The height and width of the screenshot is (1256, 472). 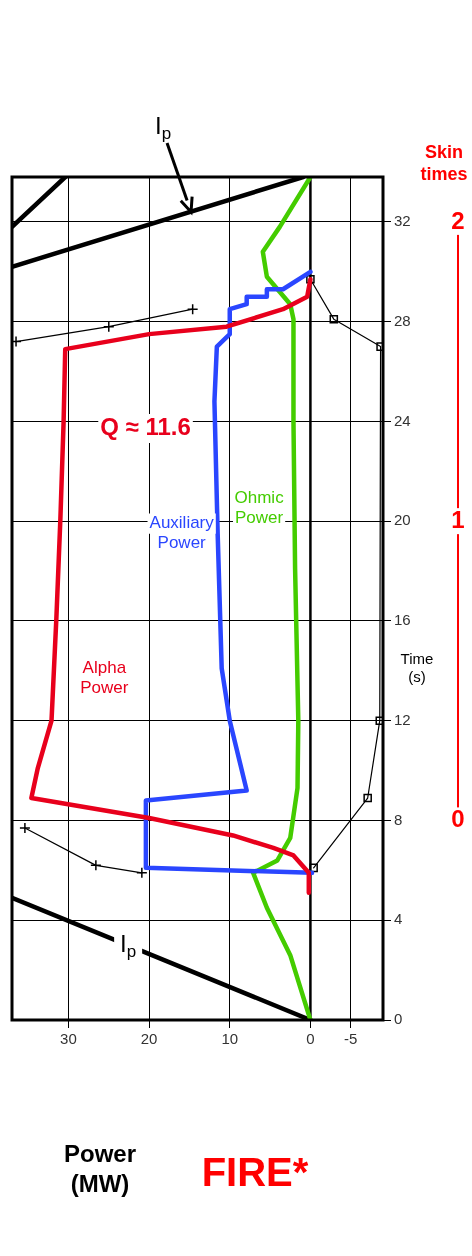 I want to click on y2-axis-title: Skin times, so click(x=444, y=162).